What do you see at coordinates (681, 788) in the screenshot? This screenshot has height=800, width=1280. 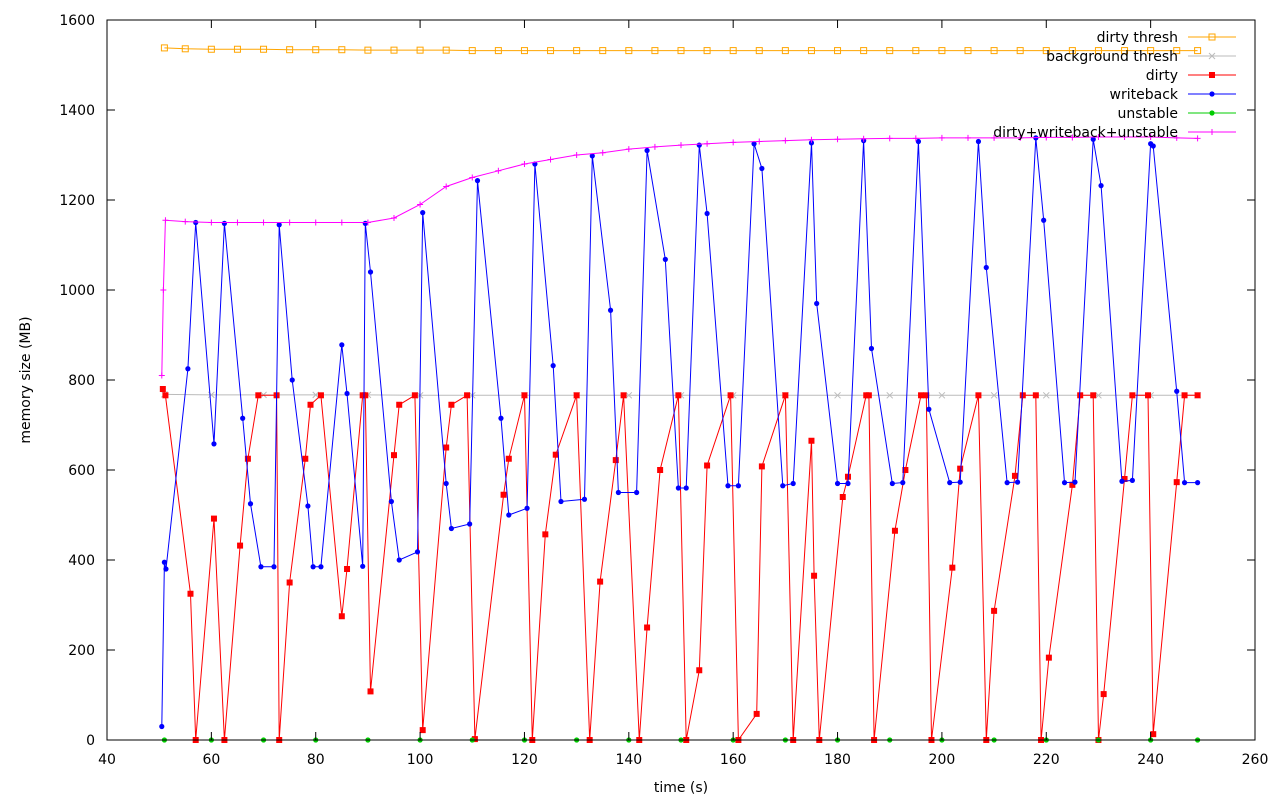 I see `x-axis-label: time (s)` at bounding box center [681, 788].